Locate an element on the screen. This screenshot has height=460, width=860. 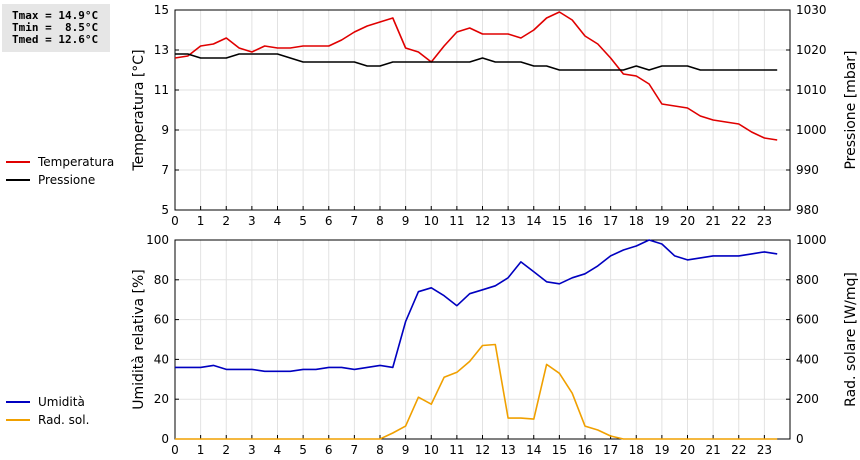
bottom-x-tick-label-12: 12 is located at coordinates (482, 450).